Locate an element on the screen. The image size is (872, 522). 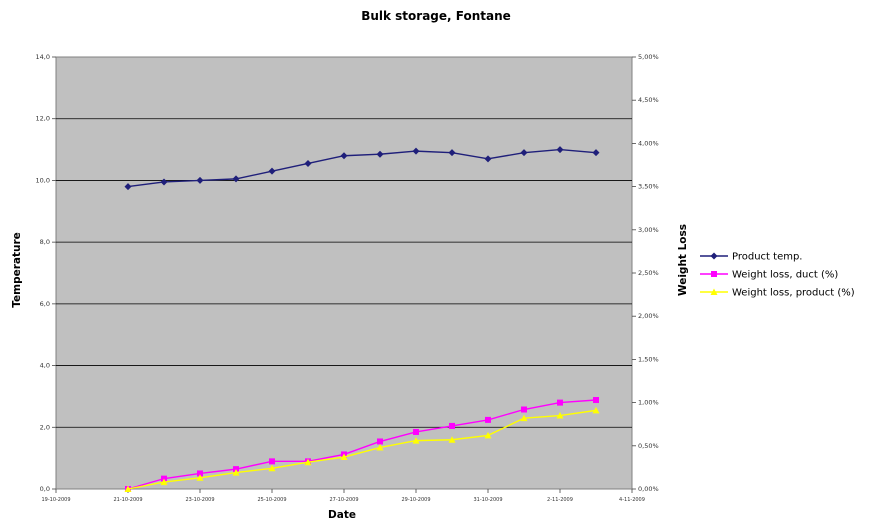
y2-tick-label: 2,00% is located at coordinates (648, 316).